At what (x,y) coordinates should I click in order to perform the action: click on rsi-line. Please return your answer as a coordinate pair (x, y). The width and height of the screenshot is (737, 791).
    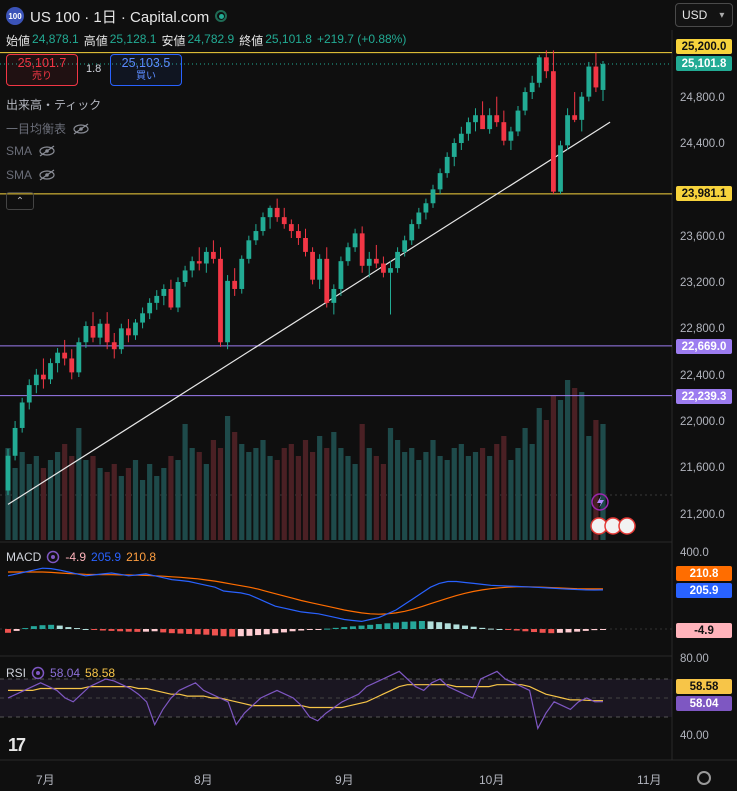
    Looking at the image, I should click on (305, 700).